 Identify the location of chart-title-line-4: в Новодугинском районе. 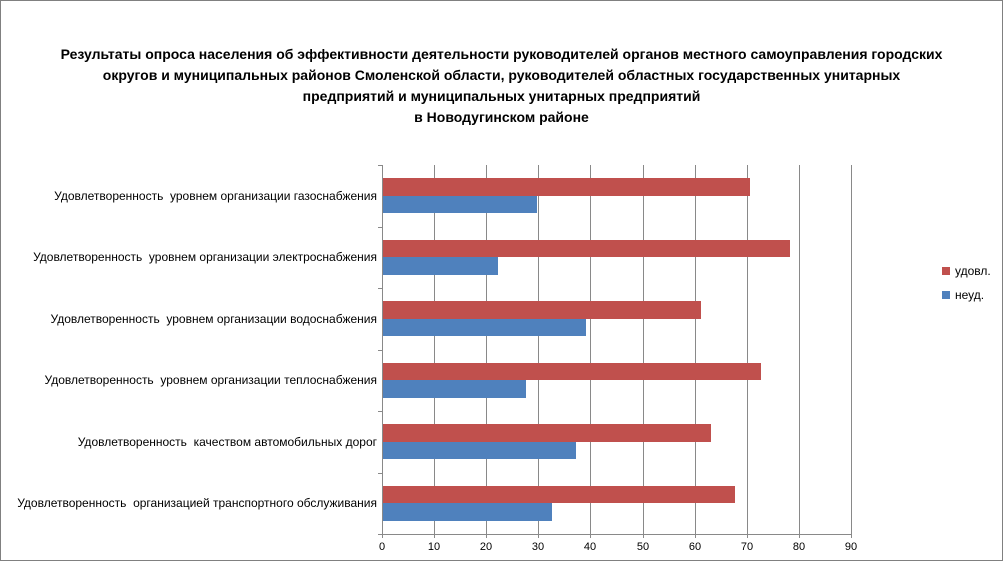
(501, 117).